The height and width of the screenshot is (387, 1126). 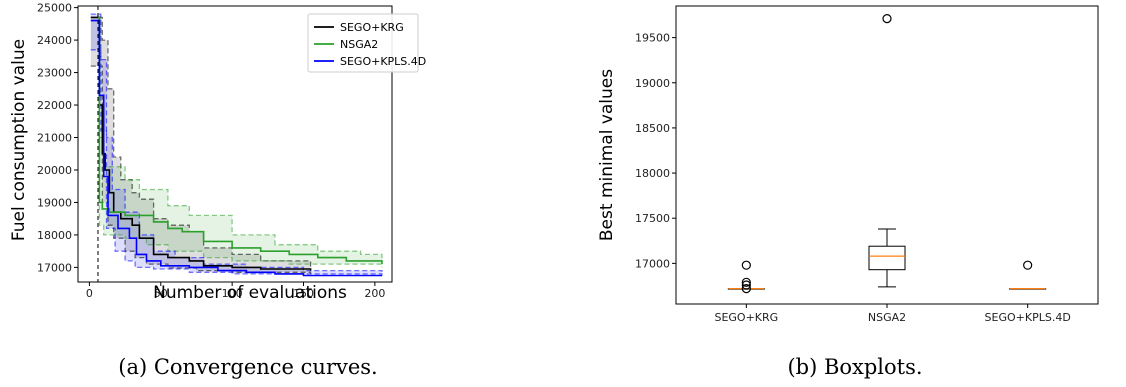 I want to click on x-tick-label: 0, so click(x=89, y=293).